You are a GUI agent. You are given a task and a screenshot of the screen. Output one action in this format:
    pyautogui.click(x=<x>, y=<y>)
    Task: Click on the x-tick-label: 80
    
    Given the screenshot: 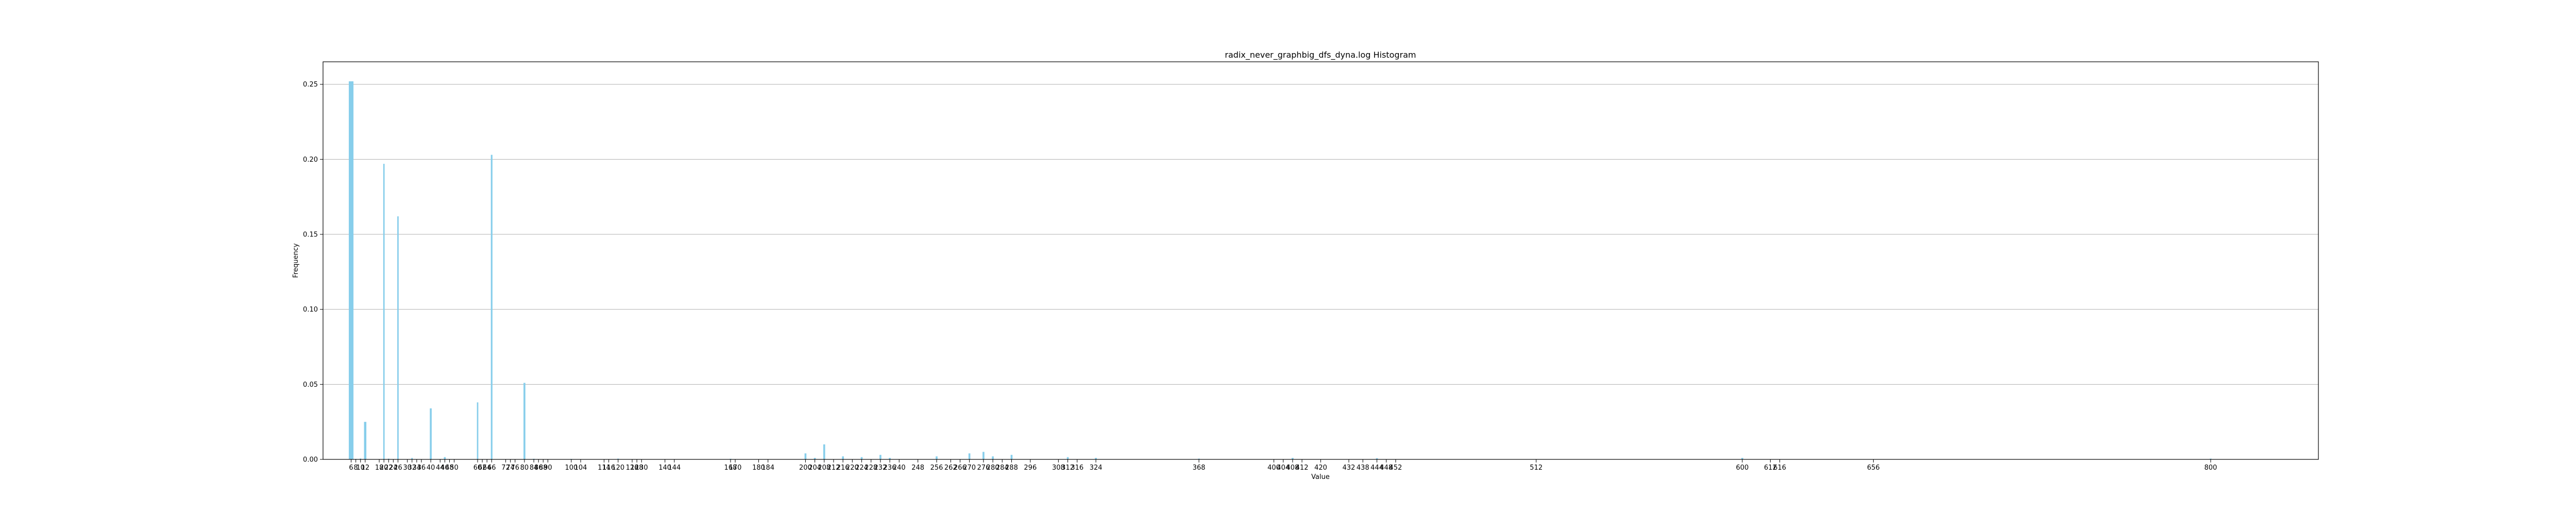 What is the action you would take?
    pyautogui.click(x=524, y=468)
    